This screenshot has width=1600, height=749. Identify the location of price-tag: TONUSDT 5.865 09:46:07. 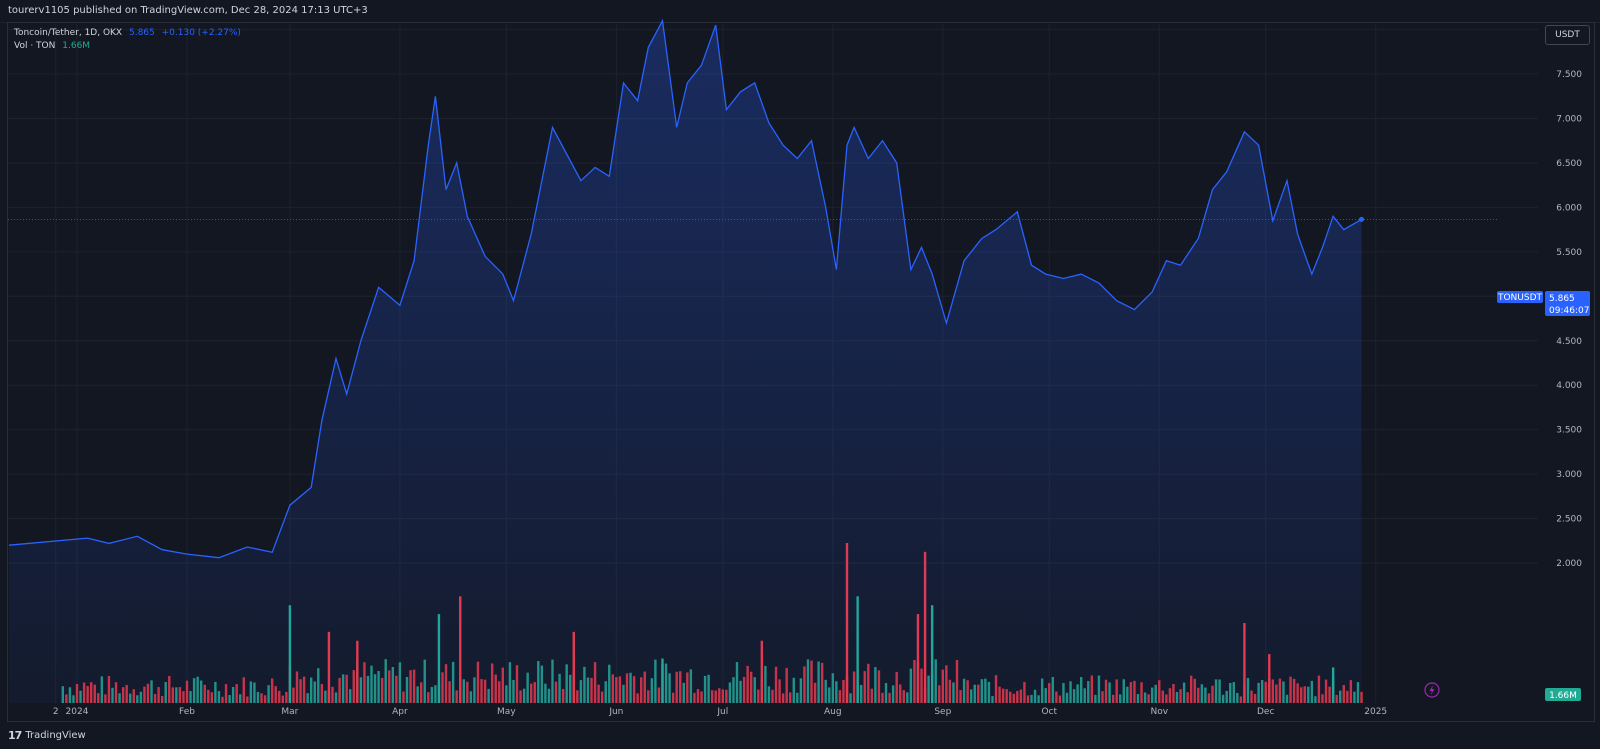
(1543, 303).